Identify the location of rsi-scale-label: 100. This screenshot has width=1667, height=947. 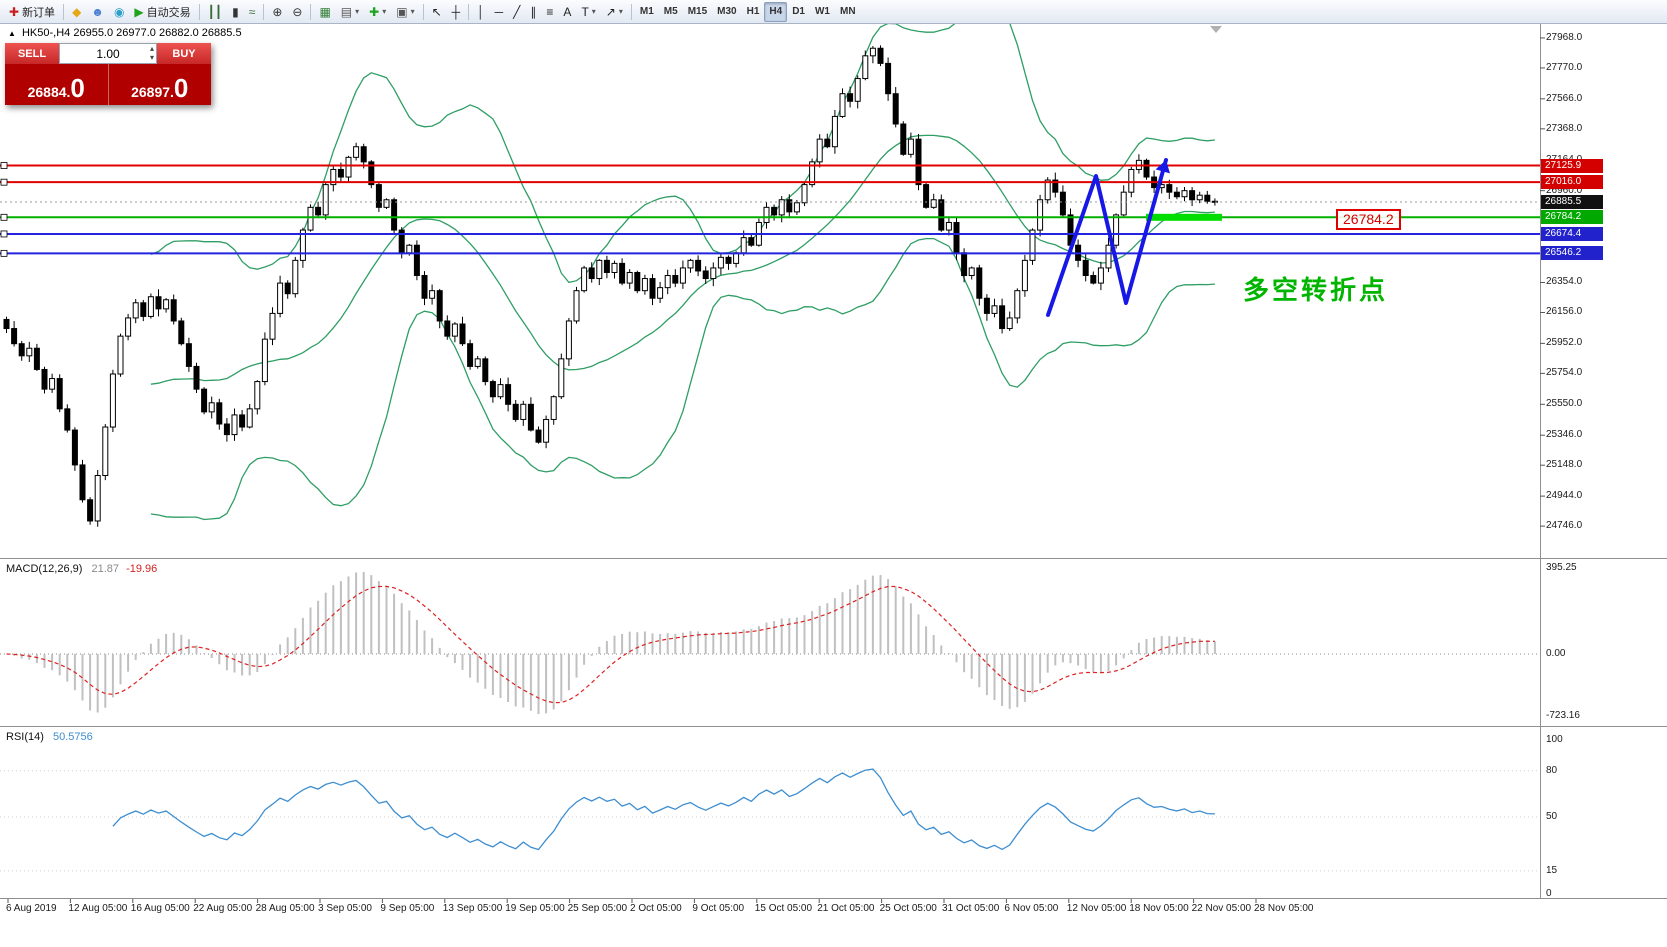
(1554, 739).